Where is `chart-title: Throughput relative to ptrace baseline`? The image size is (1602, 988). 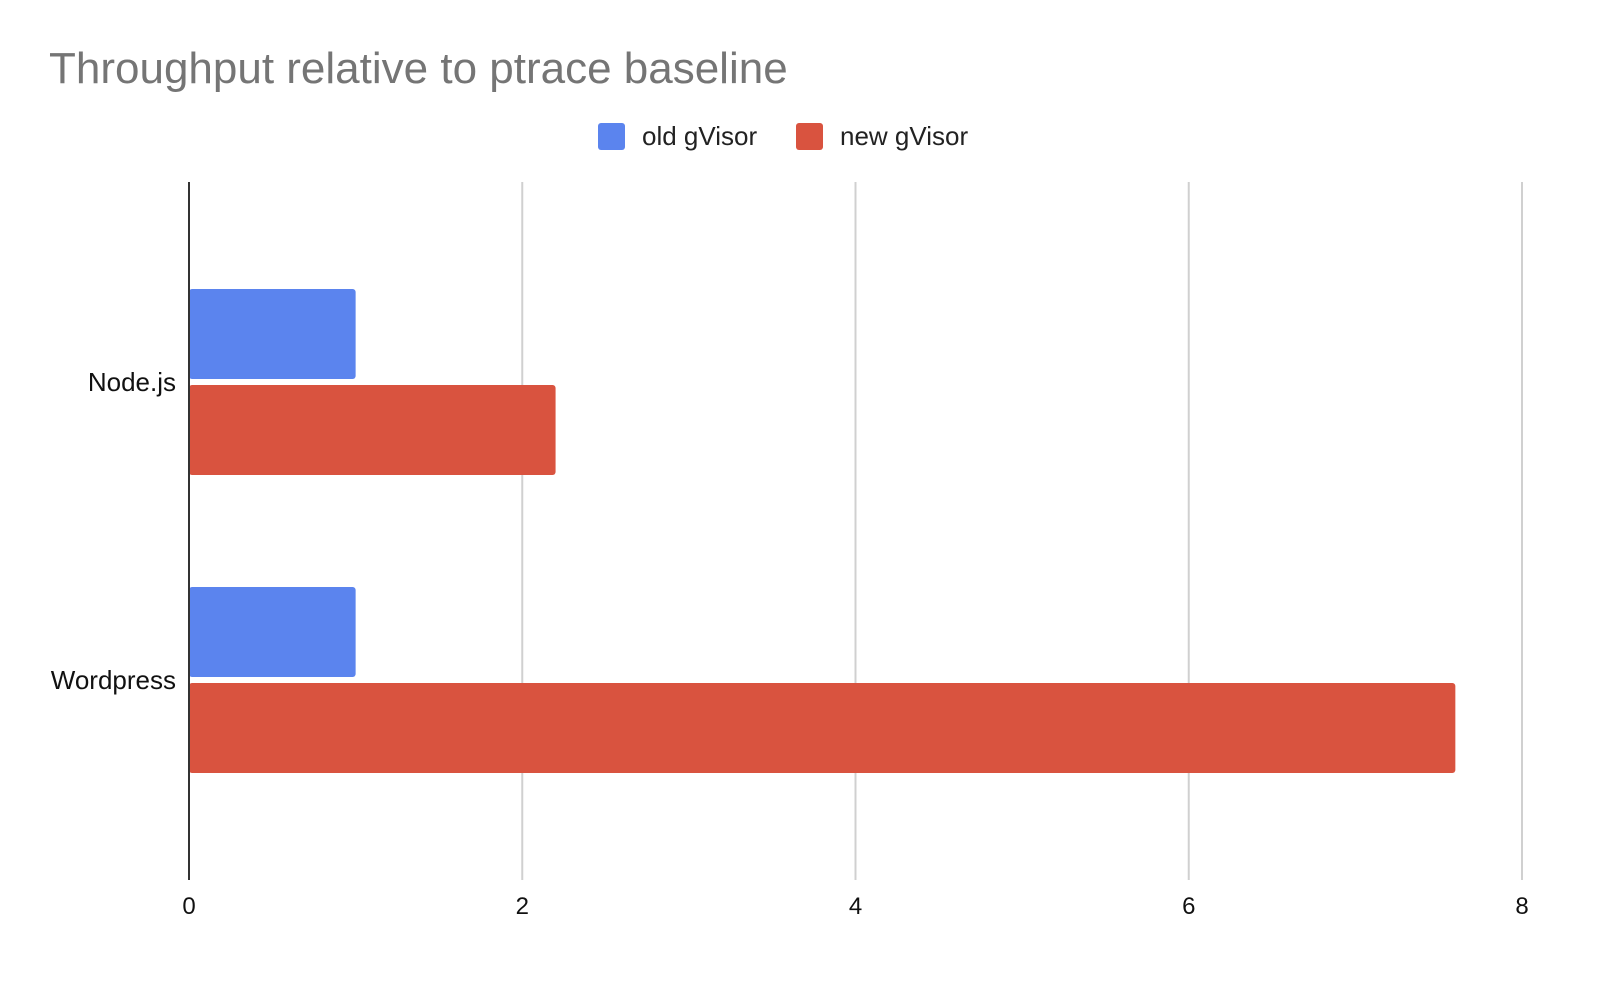
chart-title: Throughput relative to ptrace baseline is located at coordinates (418, 68).